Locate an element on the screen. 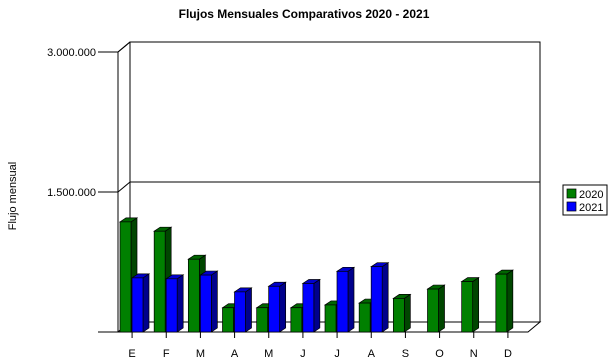  y-tick-label: 3.000.000 is located at coordinates (71, 53).